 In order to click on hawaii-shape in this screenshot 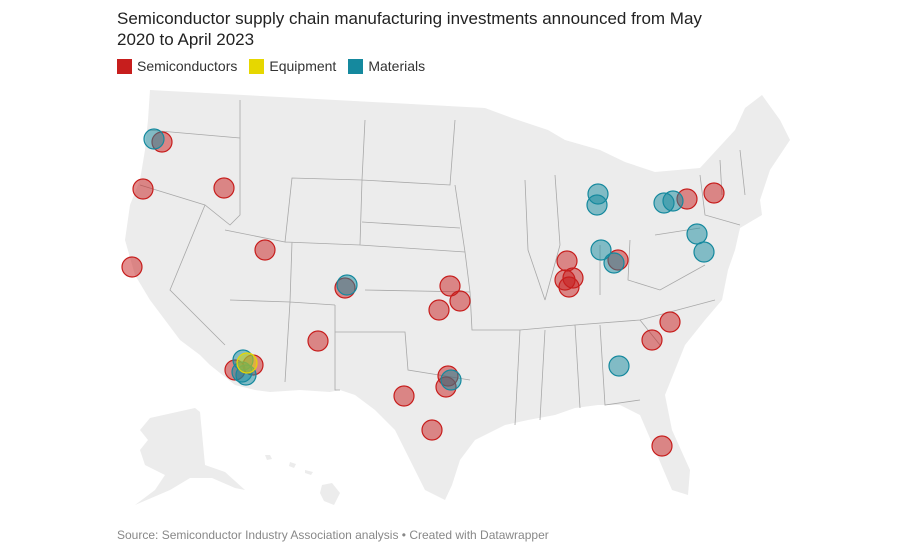, I will do `click(302, 480)`.